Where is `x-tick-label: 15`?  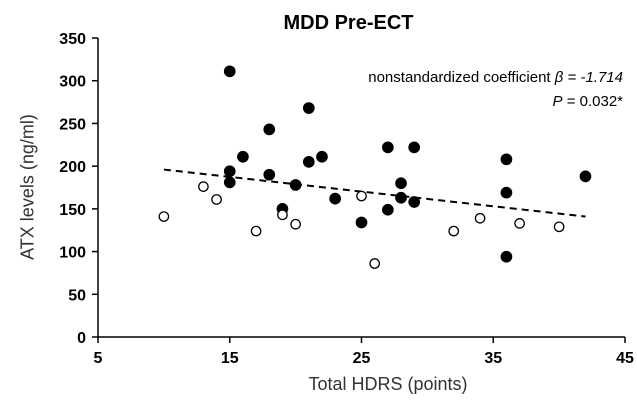
x-tick-label: 15 is located at coordinates (230, 358).